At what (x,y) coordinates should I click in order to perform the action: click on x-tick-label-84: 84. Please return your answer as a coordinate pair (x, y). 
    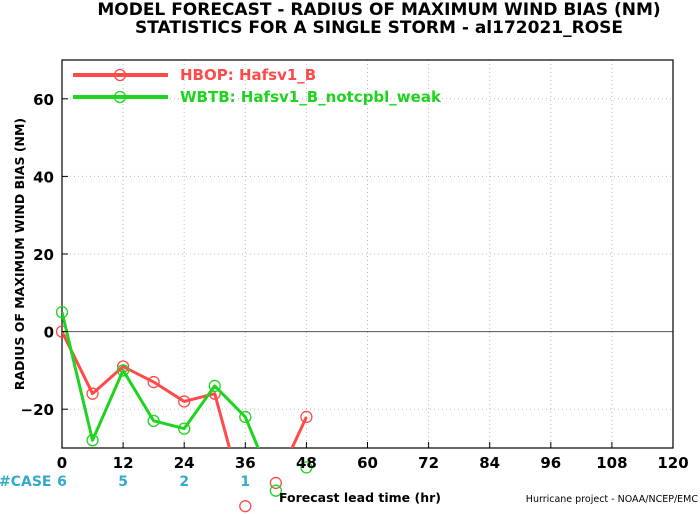
    Looking at the image, I should click on (489, 463).